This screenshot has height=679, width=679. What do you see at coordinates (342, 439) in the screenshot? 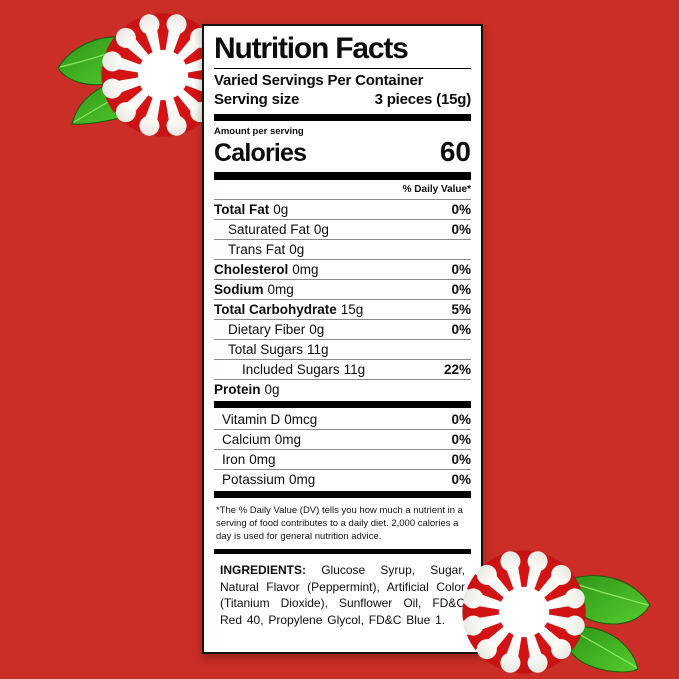
I see `nutrient-row-calcium: Calcium 0mg 0%` at bounding box center [342, 439].